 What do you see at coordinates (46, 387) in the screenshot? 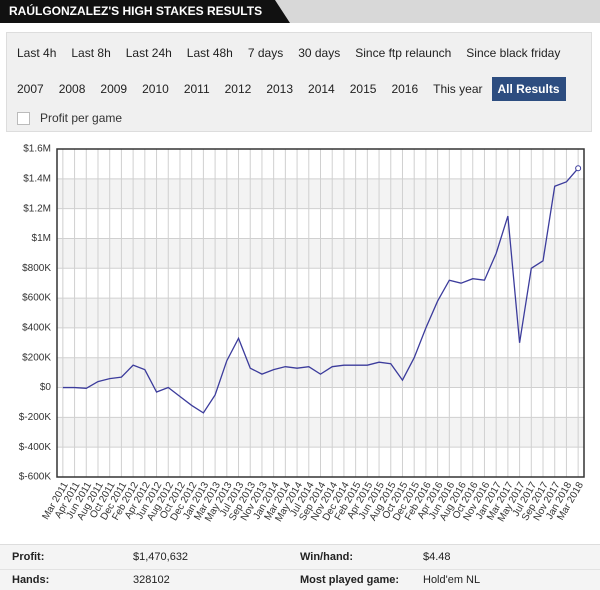
I see `y-tick-label: $0` at bounding box center [46, 387].